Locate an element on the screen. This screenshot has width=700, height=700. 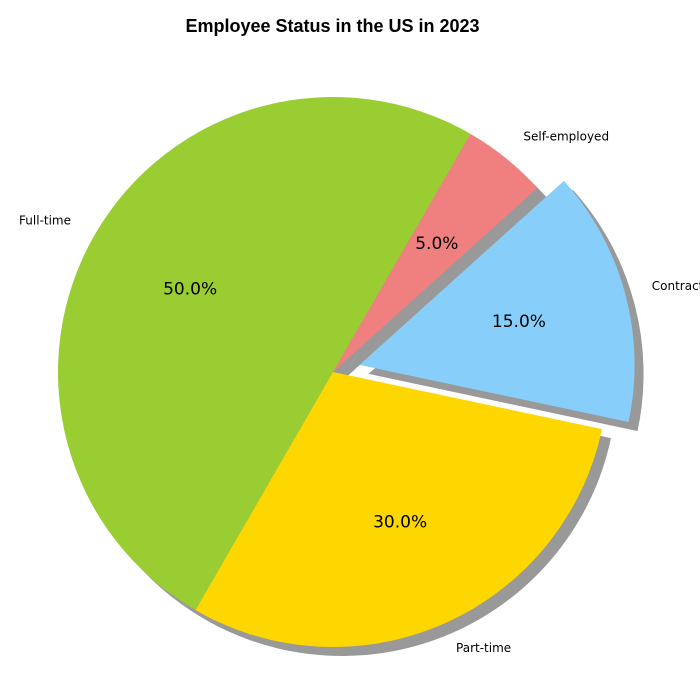
slice-pct-contract: 15.0% is located at coordinates (519, 322).